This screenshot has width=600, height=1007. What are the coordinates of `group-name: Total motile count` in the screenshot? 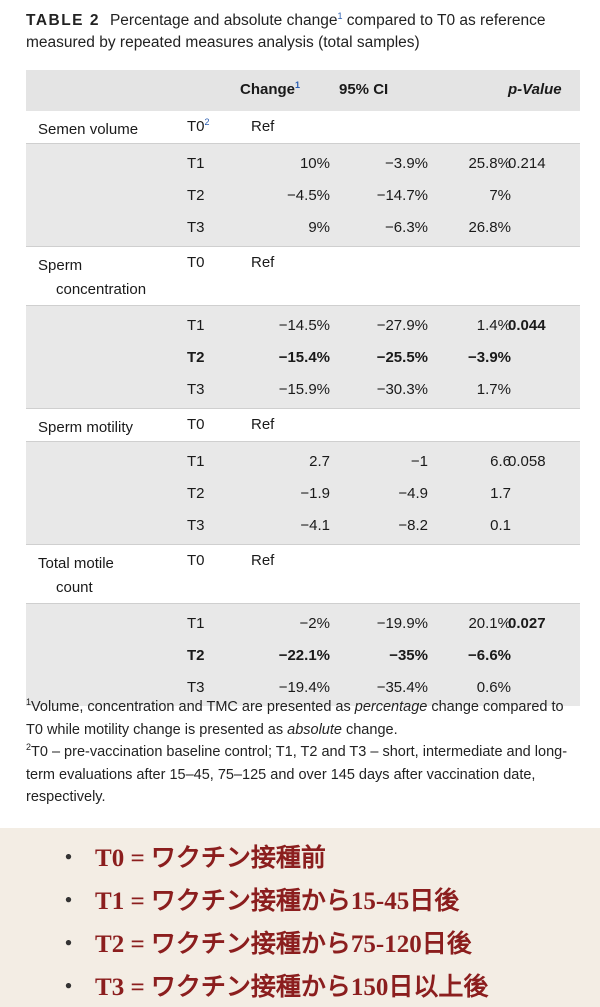 It's located at (76, 575).